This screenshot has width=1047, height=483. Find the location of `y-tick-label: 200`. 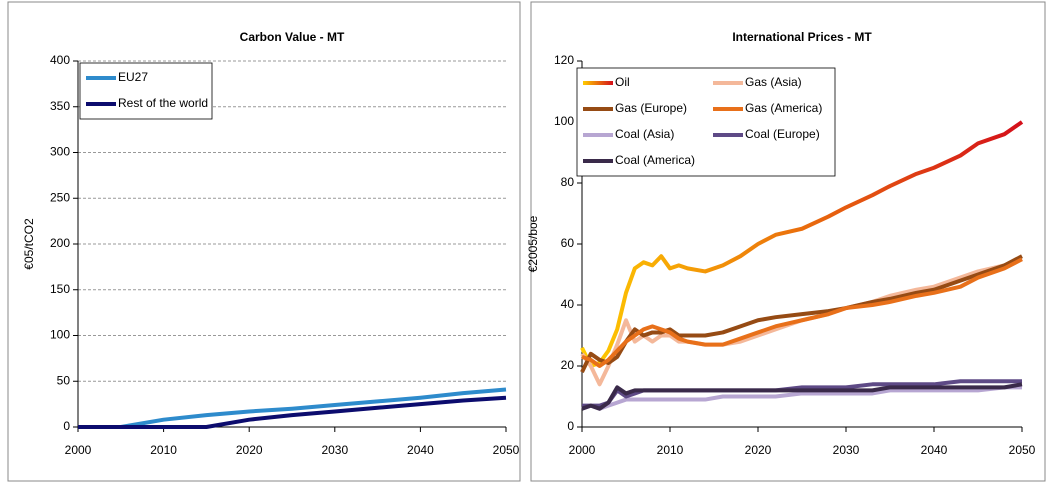

y-tick-label: 200 is located at coordinates (60, 243).